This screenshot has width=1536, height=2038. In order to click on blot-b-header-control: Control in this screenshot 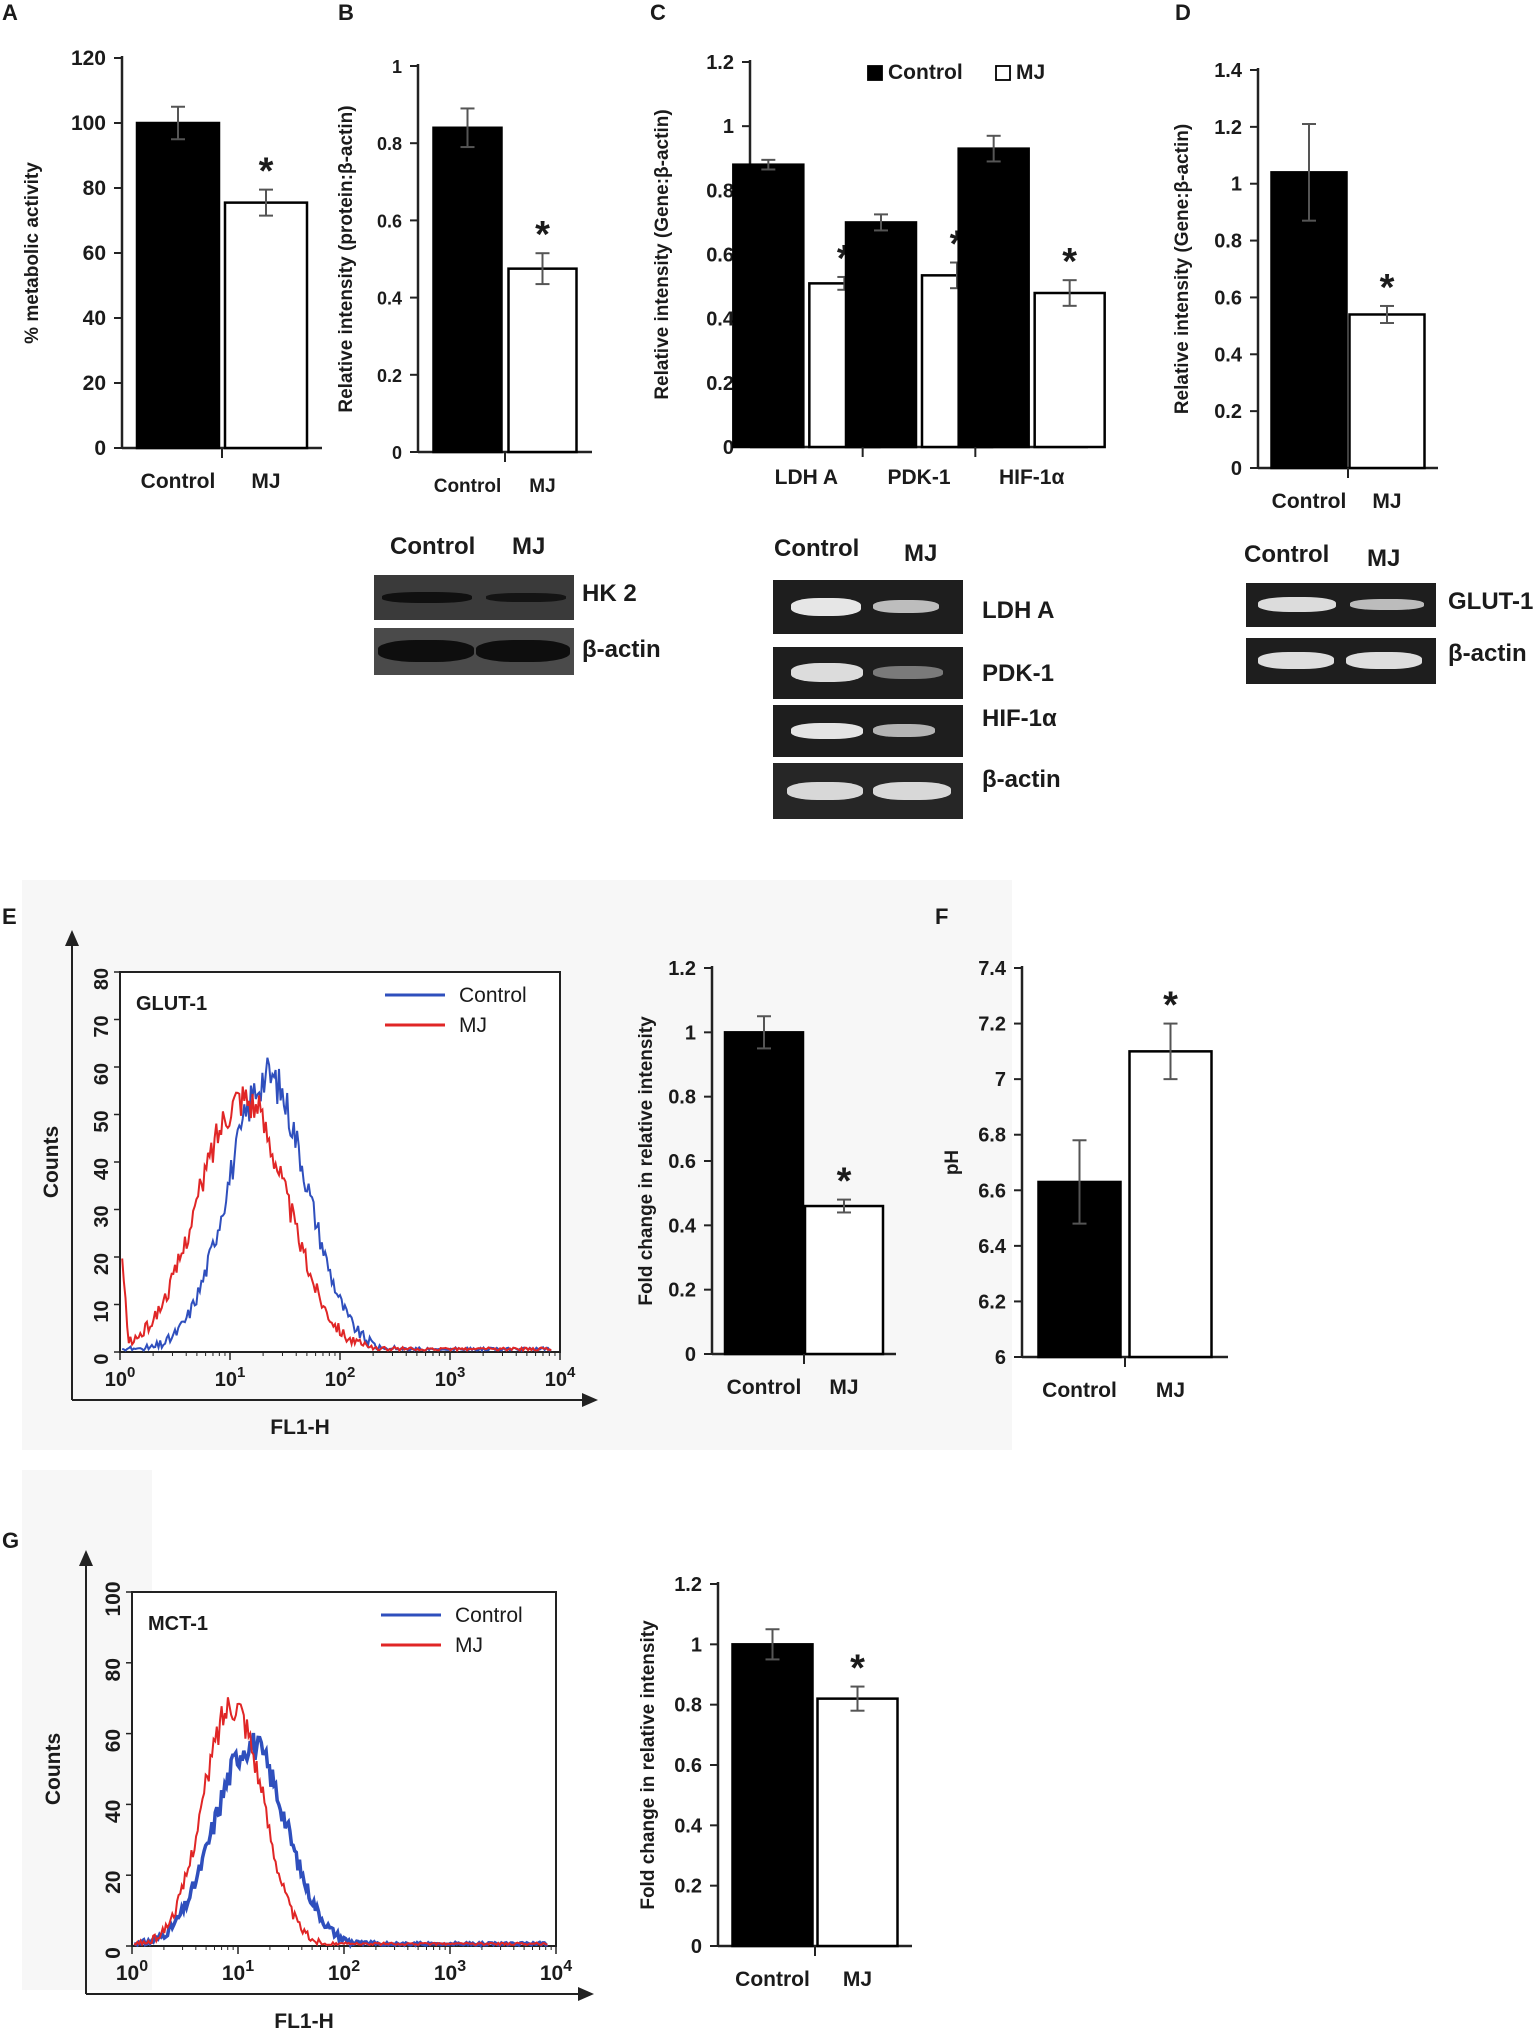, I will do `click(433, 546)`.